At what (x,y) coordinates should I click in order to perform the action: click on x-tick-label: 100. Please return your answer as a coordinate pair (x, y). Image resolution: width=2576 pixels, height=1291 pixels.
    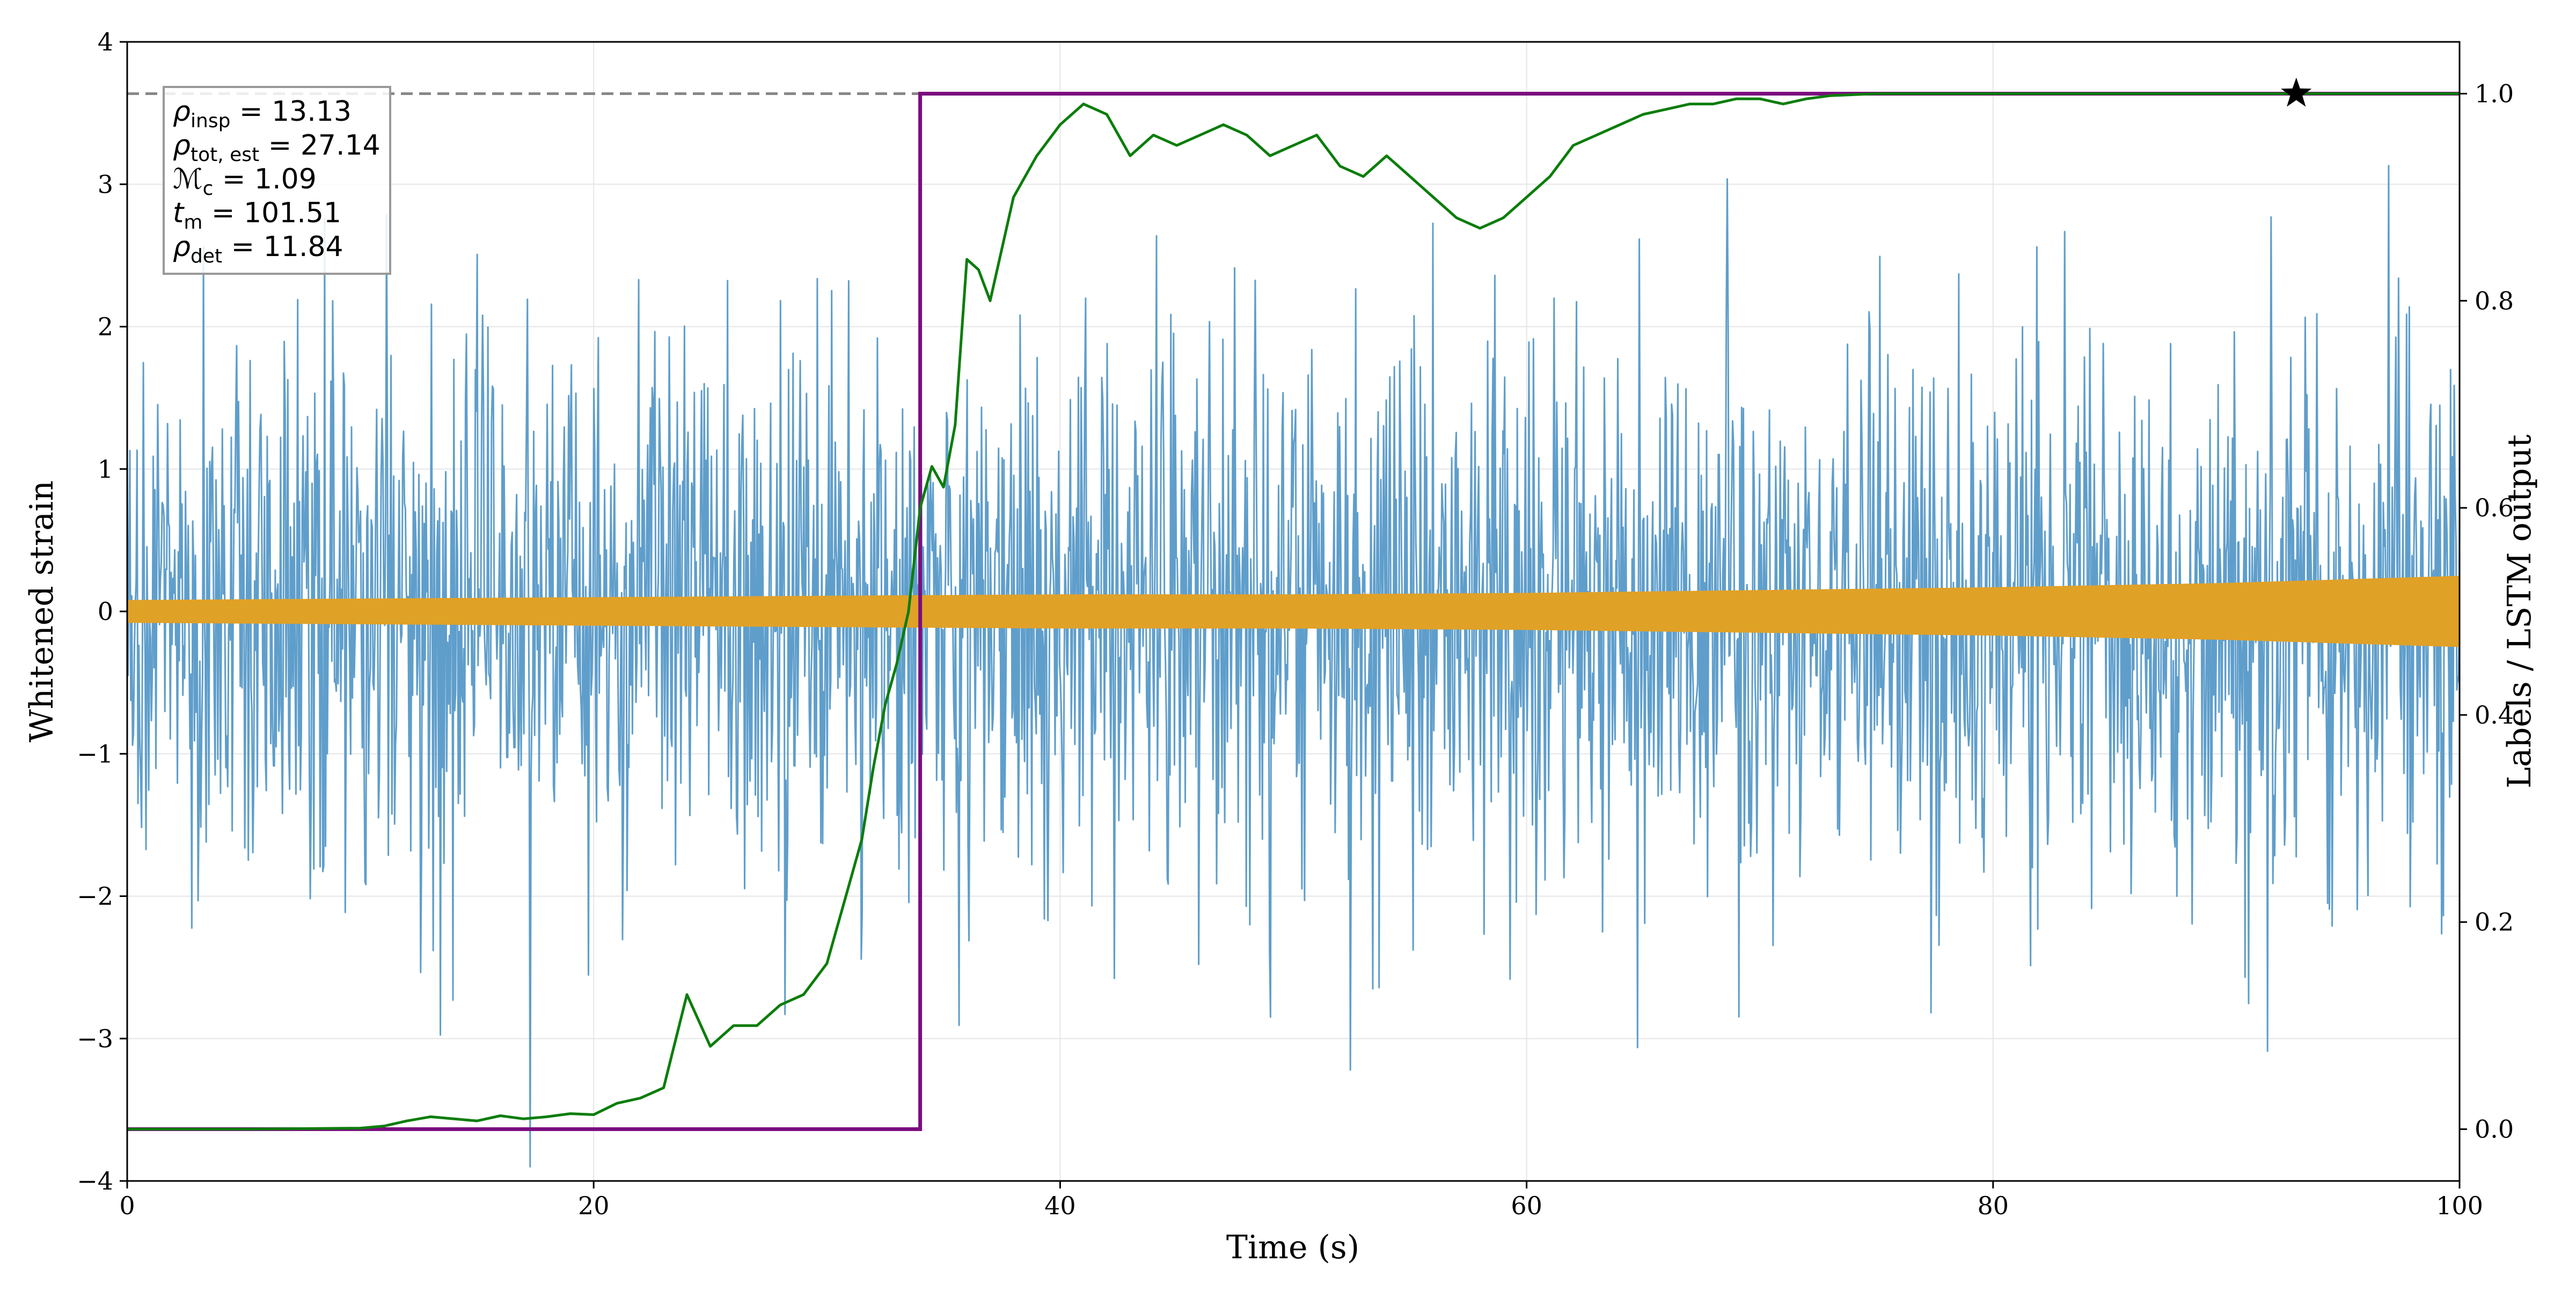
    Looking at the image, I should click on (2459, 1205).